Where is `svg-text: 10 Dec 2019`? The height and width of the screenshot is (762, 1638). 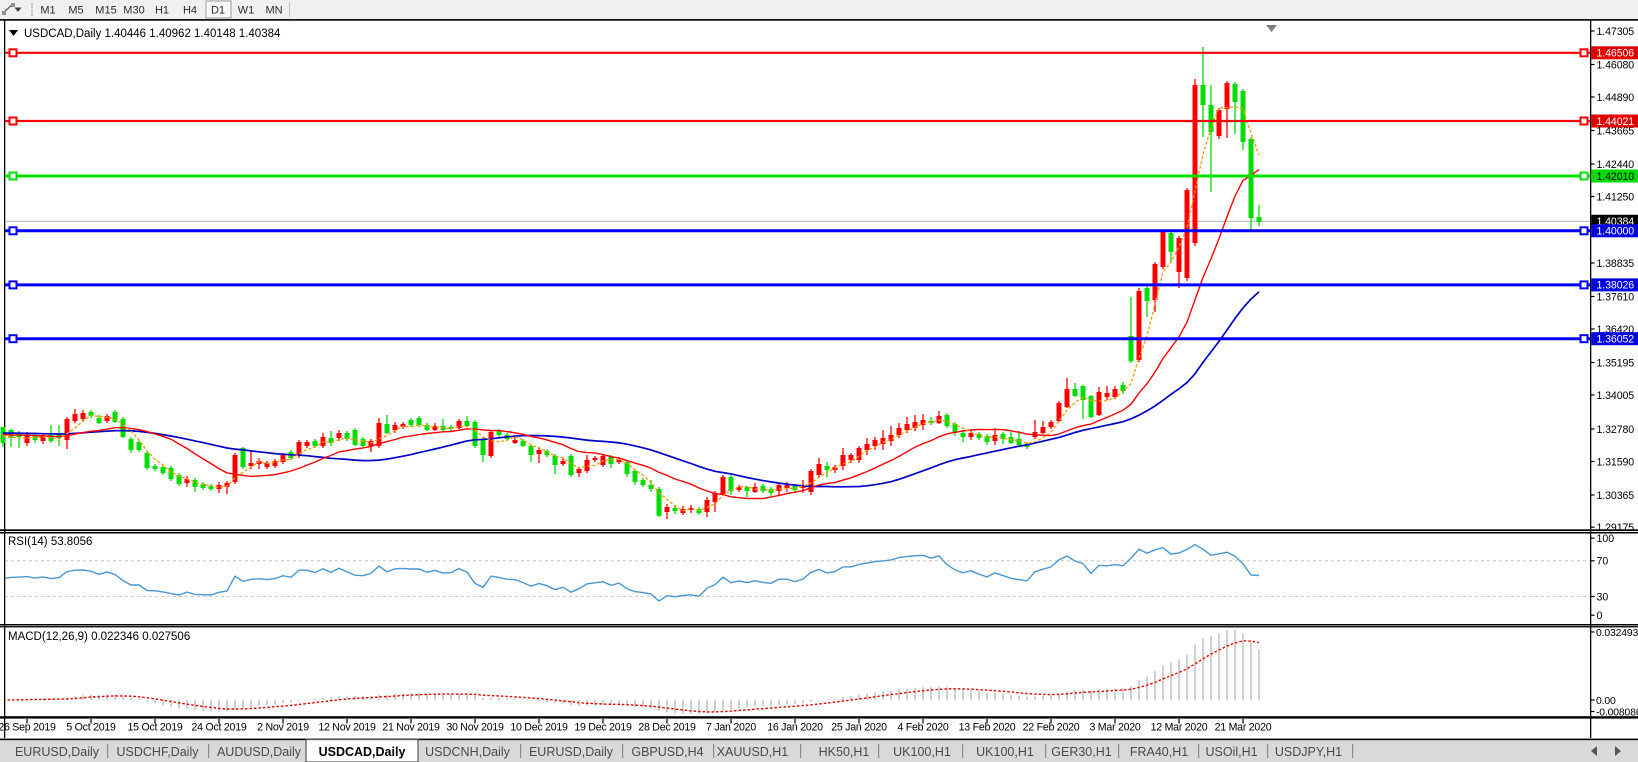 svg-text: 10 Dec 2019 is located at coordinates (539, 728).